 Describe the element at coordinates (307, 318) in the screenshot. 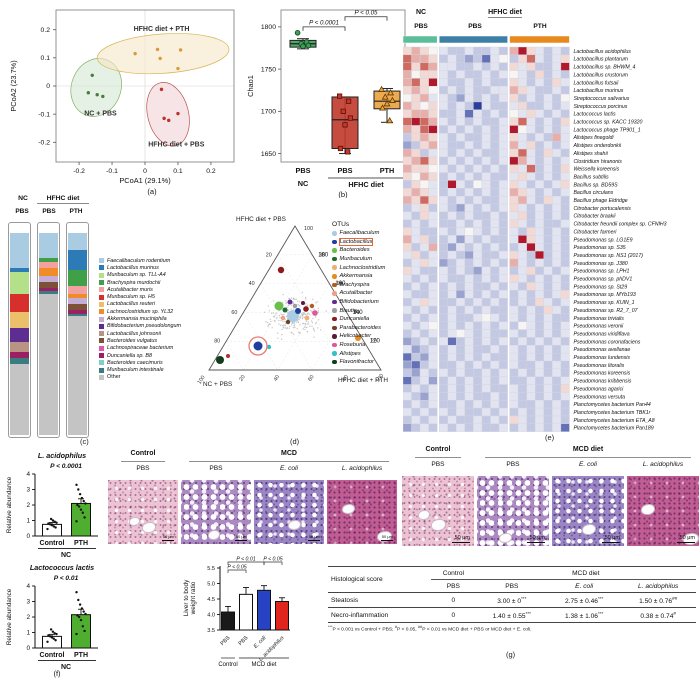

I see `otu-point` at that location.